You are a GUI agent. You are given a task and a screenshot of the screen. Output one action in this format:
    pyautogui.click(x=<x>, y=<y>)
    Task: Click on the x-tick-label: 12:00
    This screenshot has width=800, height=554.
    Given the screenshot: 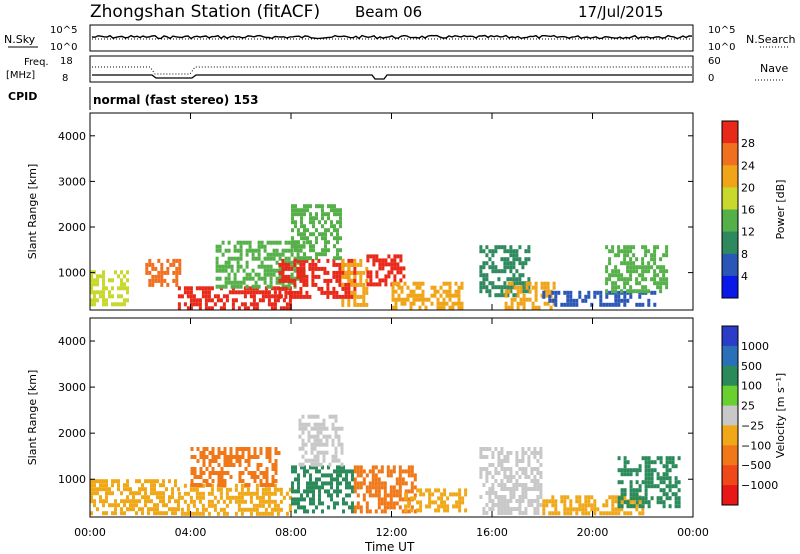 What is the action you would take?
    pyautogui.click(x=392, y=532)
    